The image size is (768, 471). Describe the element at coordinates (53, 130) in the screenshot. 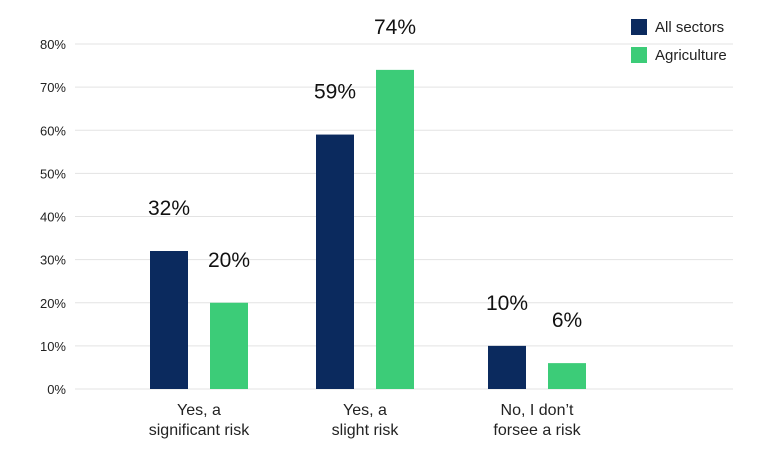

I see `y-tick-label: 60%` at that location.